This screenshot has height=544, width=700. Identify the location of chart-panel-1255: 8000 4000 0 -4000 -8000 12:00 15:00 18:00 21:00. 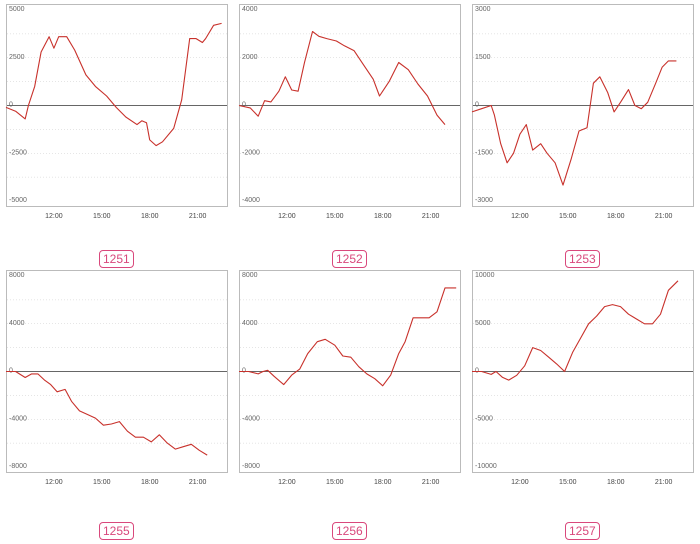
(117, 379).